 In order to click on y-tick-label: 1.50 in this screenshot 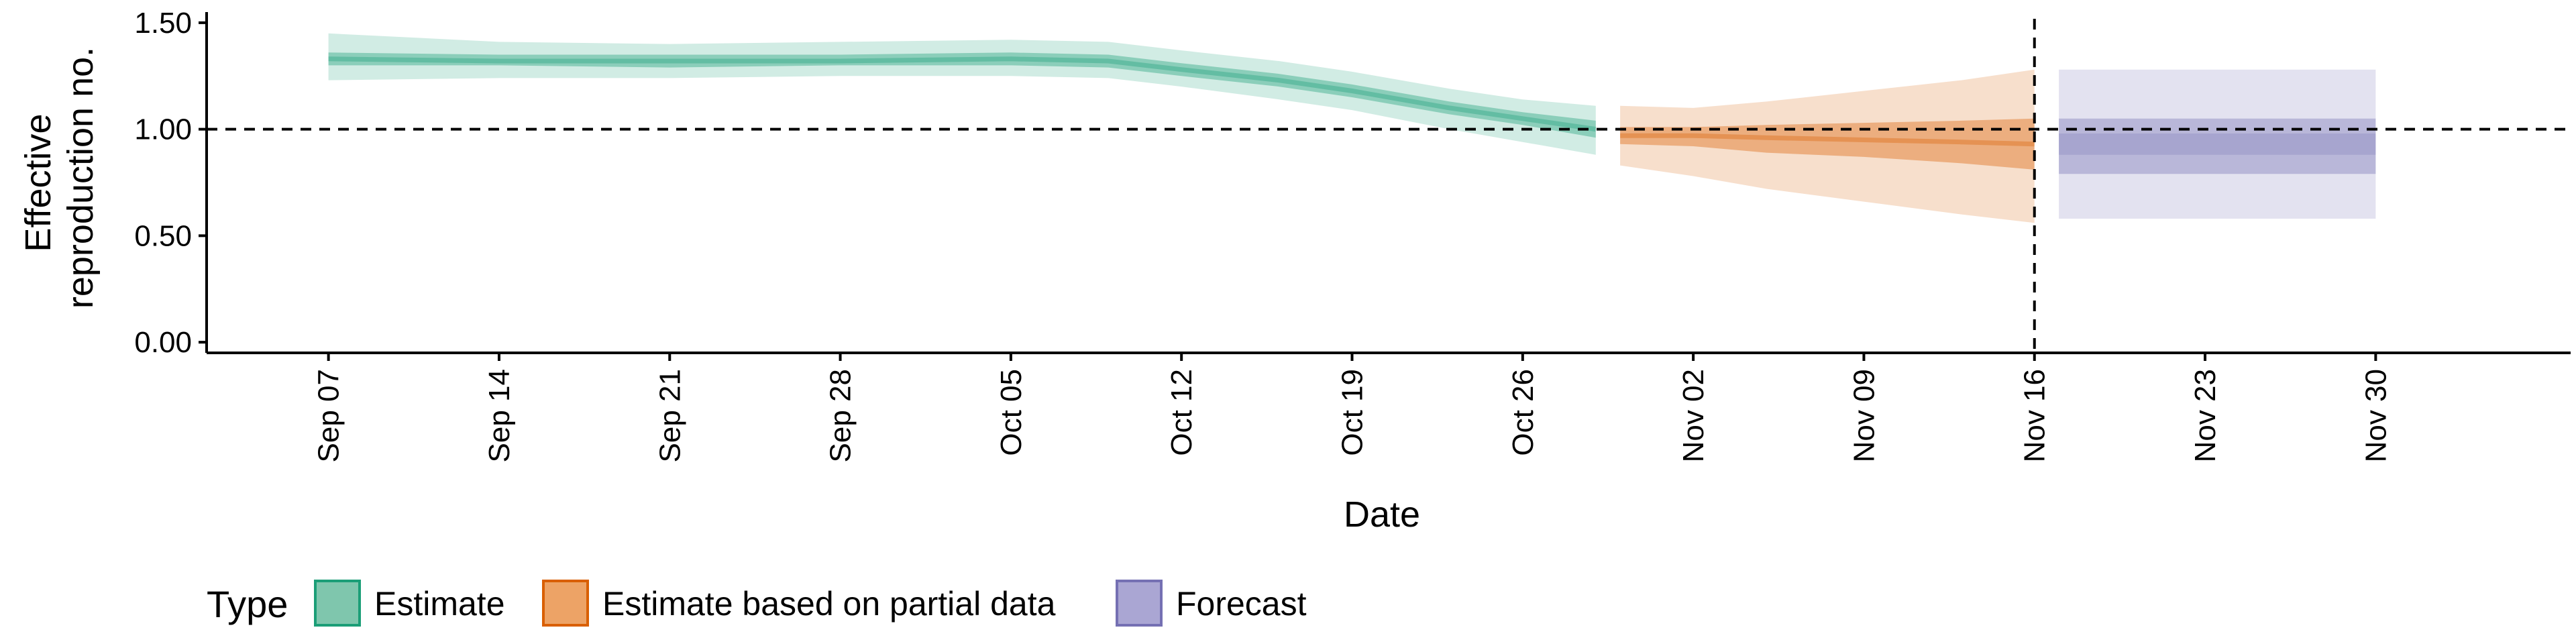, I will do `click(163, 23)`.